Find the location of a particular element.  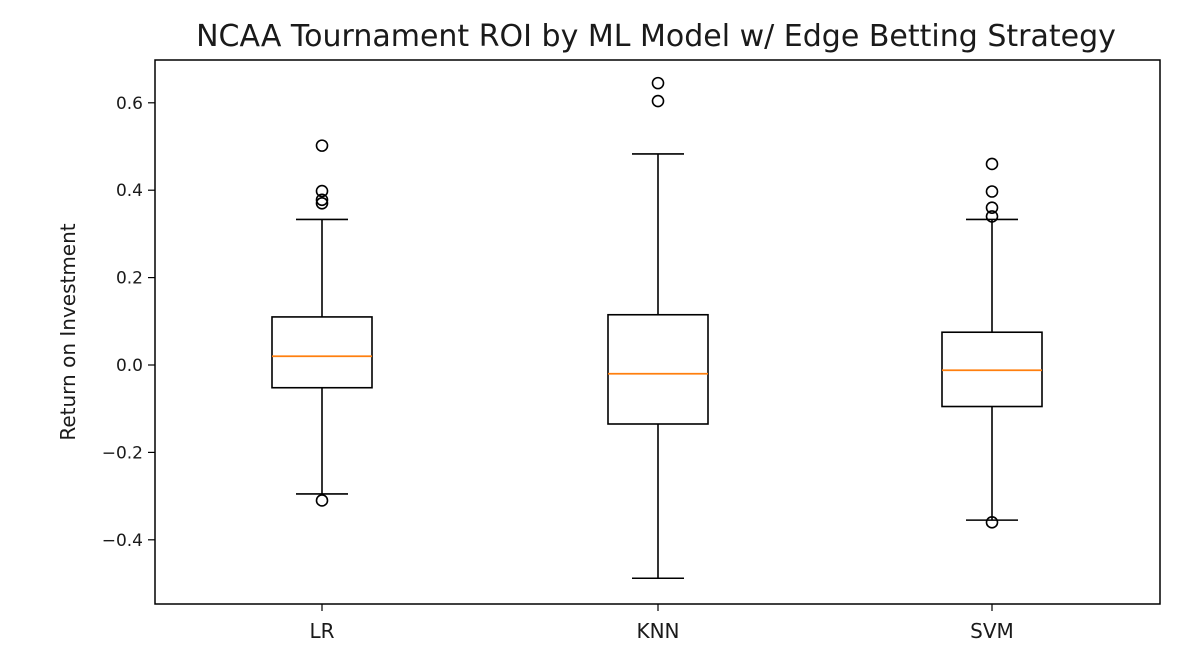

y-tick-label: 0.2 is located at coordinates (129, 279).